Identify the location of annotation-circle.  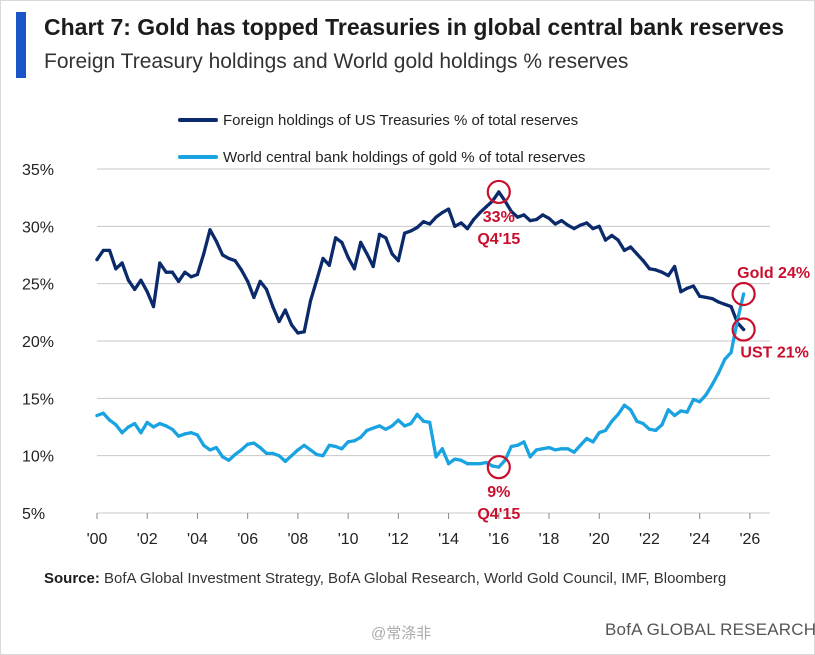
(498, 467).